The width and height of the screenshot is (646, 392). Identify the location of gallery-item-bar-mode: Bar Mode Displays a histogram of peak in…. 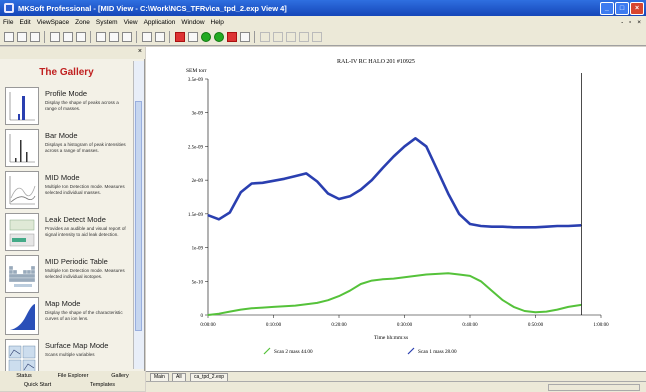
(69, 149).